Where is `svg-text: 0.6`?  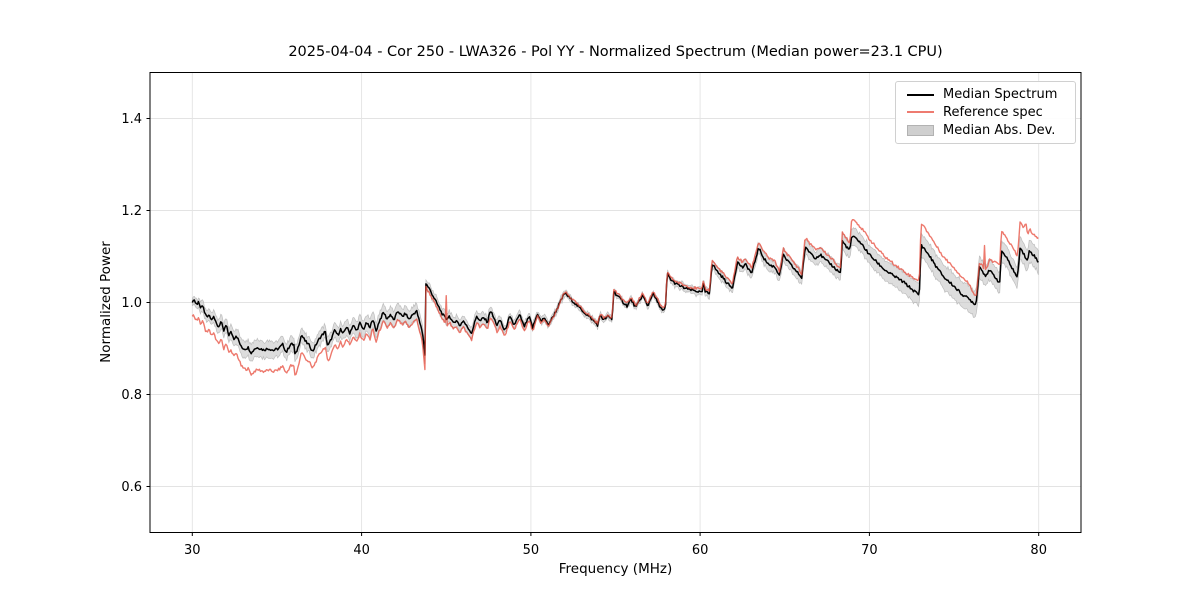 svg-text: 0.6 is located at coordinates (131, 487).